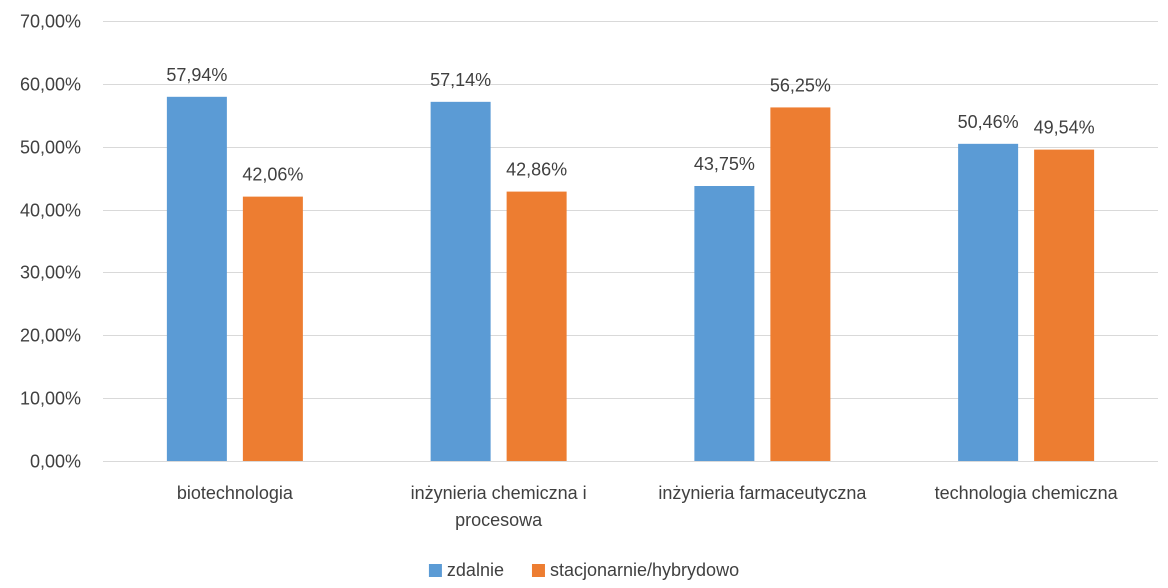 The width and height of the screenshot is (1168, 588). I want to click on category-label: inżynieria farmaceutyczna, so click(762, 493).